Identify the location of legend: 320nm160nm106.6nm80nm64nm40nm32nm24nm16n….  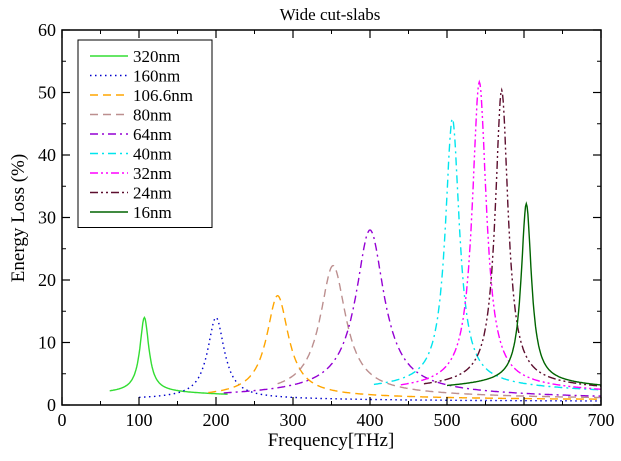
(145, 133).